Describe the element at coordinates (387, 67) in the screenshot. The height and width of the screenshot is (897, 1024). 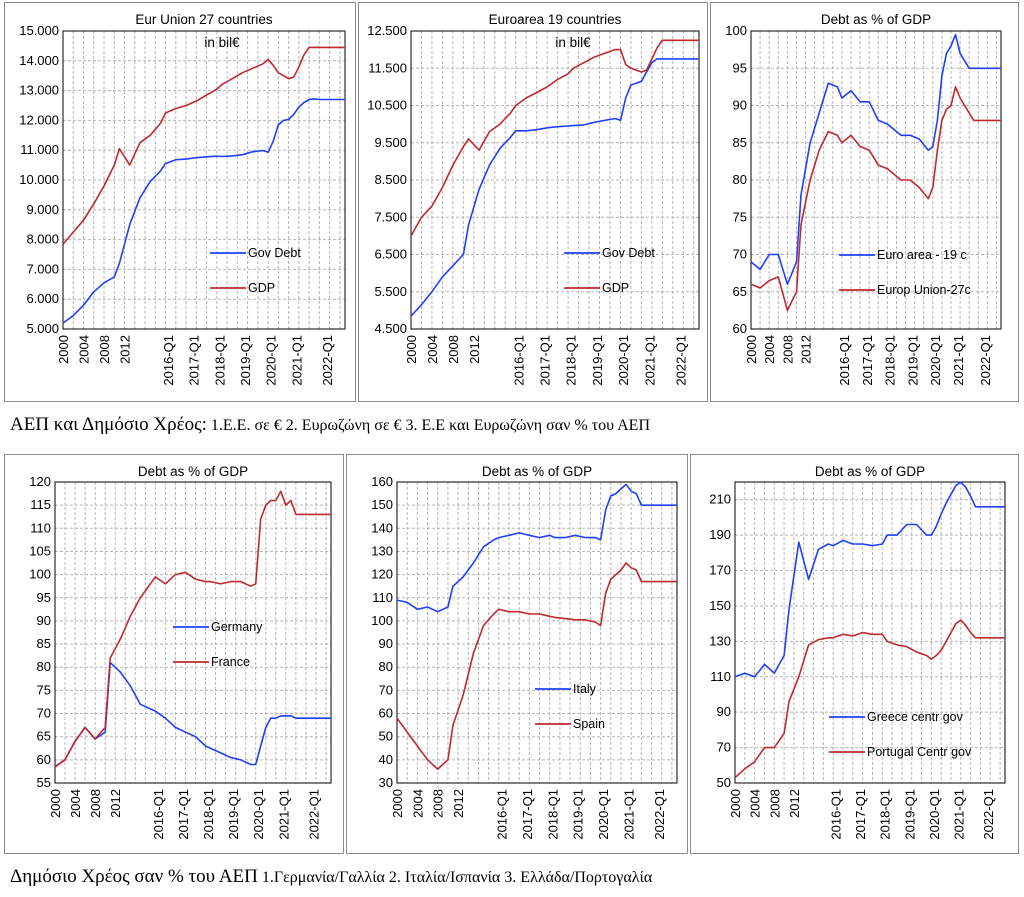
I see `y-tick-label: 11.500` at that location.